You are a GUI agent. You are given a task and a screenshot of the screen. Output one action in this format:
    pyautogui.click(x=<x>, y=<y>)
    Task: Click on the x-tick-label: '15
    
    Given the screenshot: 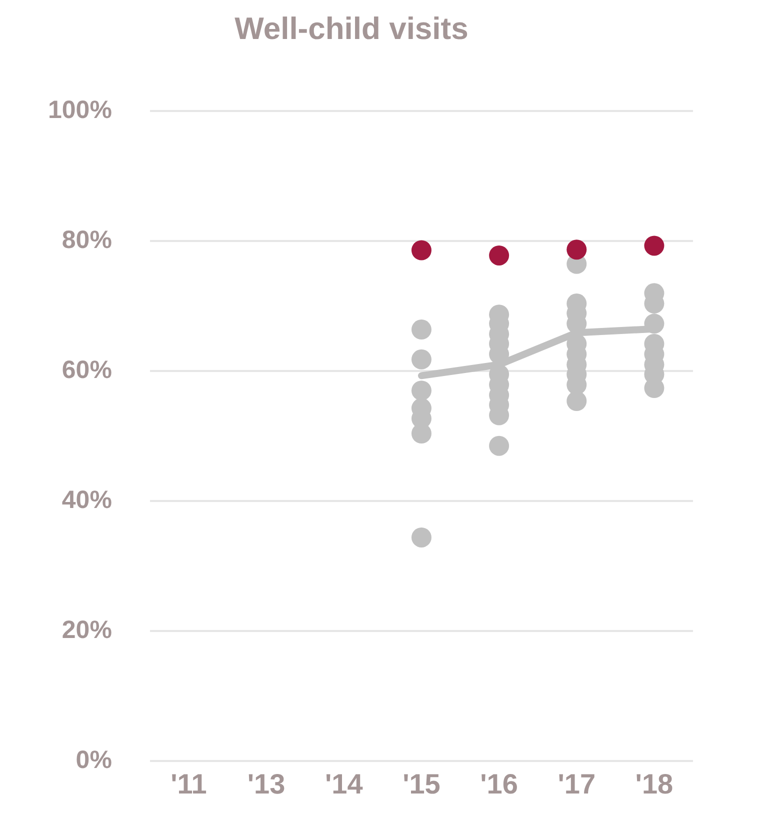 What is the action you would take?
    pyautogui.click(x=421, y=784)
    